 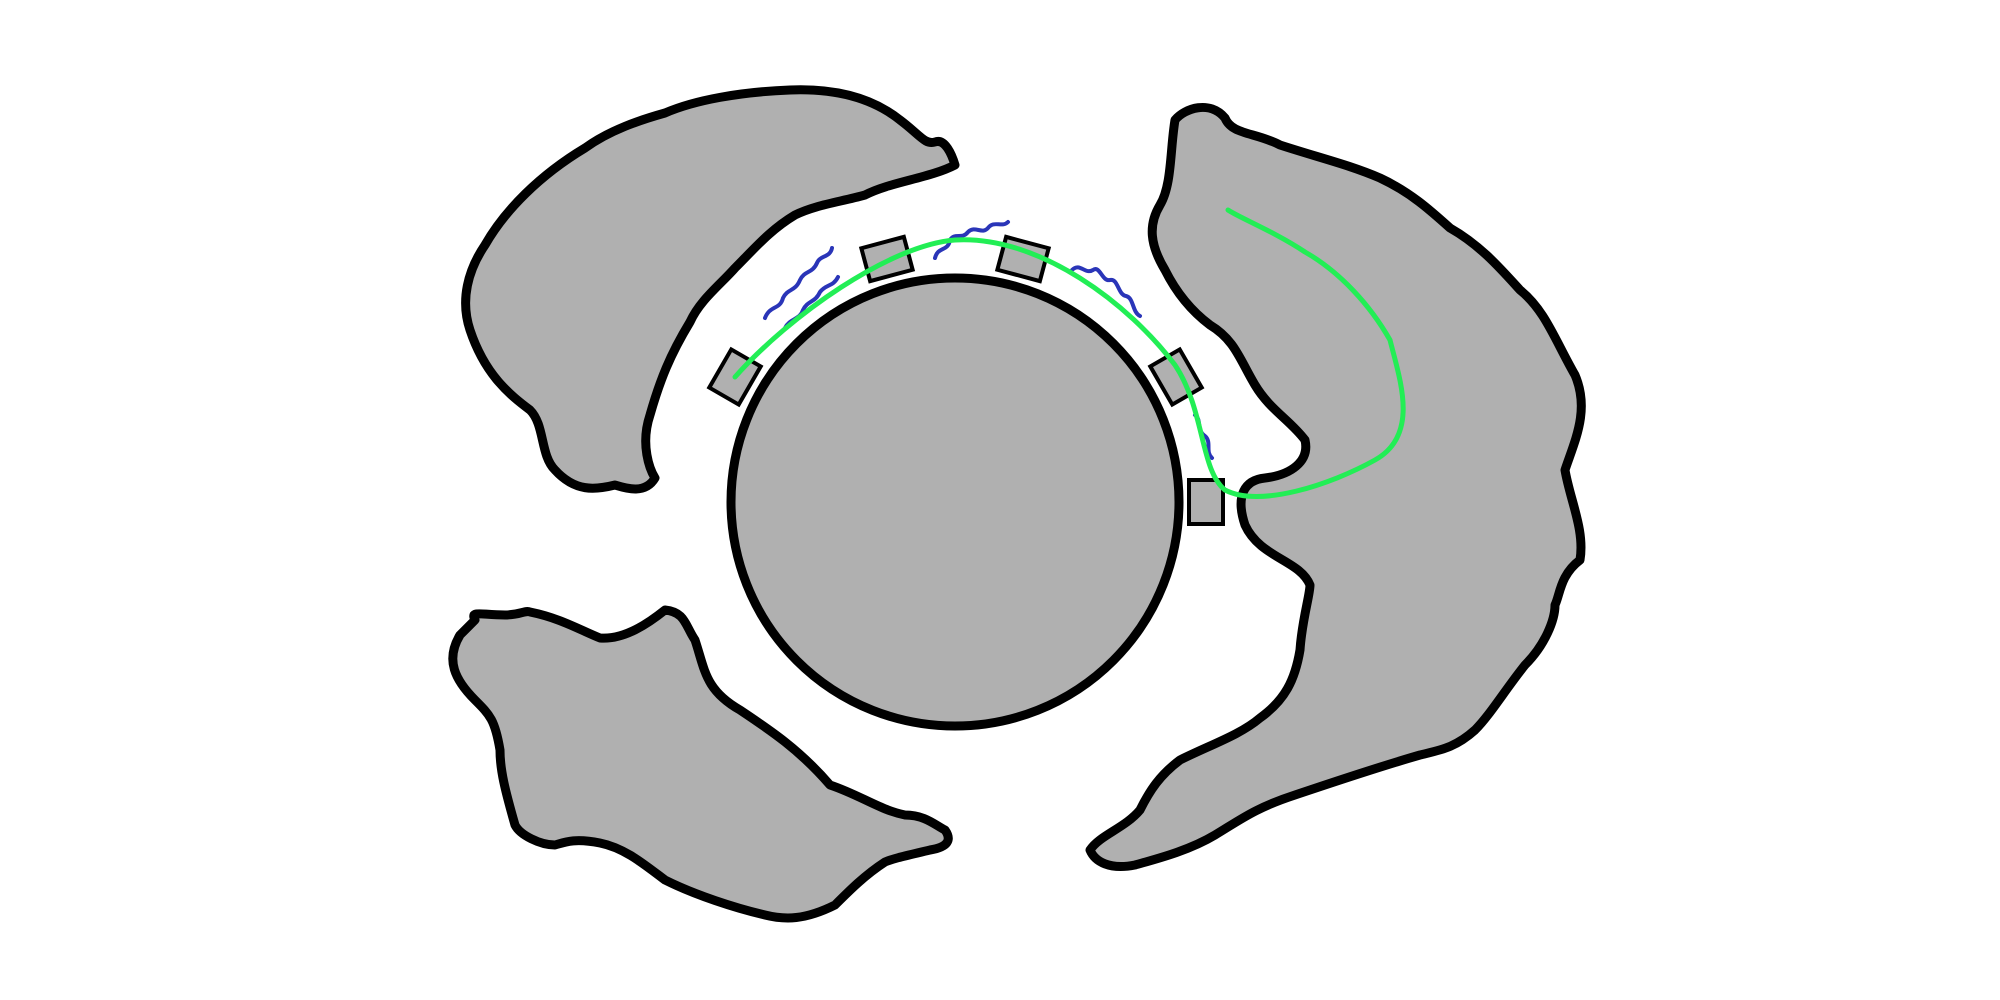 What do you see at coordinates (710, 289) in the screenshot?
I see `upper-left-blob` at bounding box center [710, 289].